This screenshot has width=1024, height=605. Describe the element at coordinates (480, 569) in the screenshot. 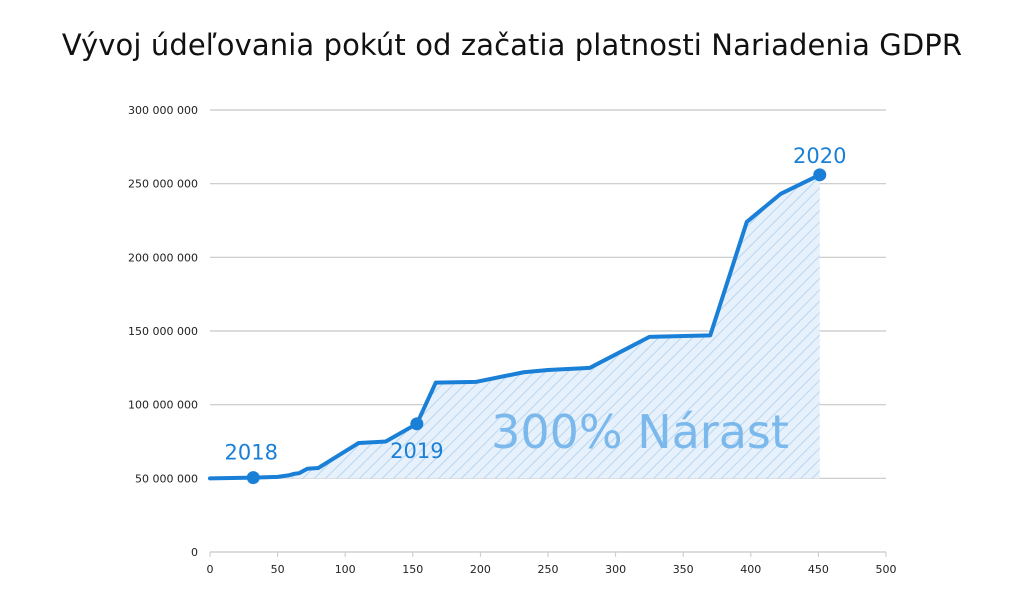

I see `x-tick-label: 200` at that location.